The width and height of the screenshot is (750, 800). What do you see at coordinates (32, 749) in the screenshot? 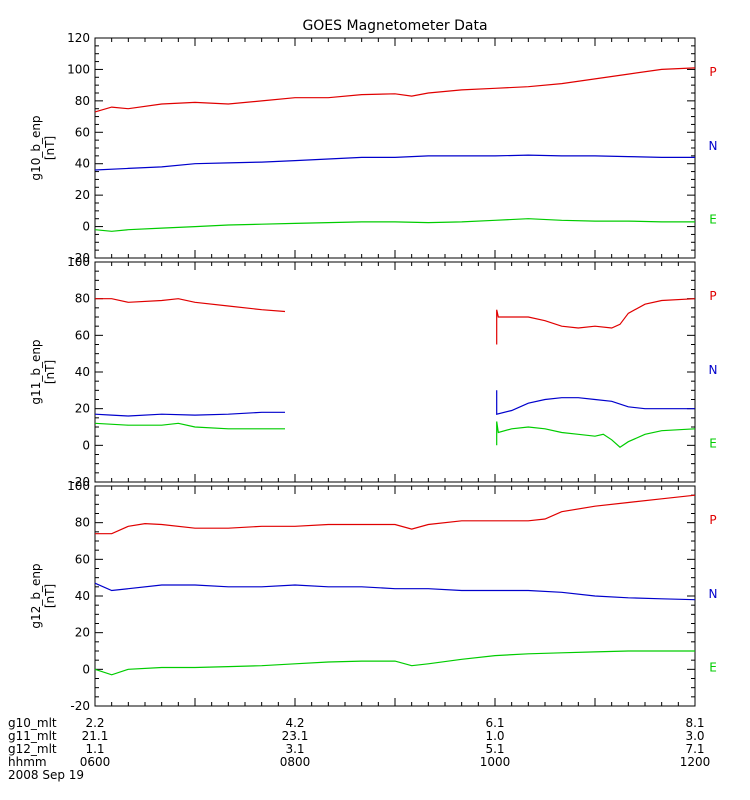
I see `footer-row-label: g12_mlt` at bounding box center [32, 749].